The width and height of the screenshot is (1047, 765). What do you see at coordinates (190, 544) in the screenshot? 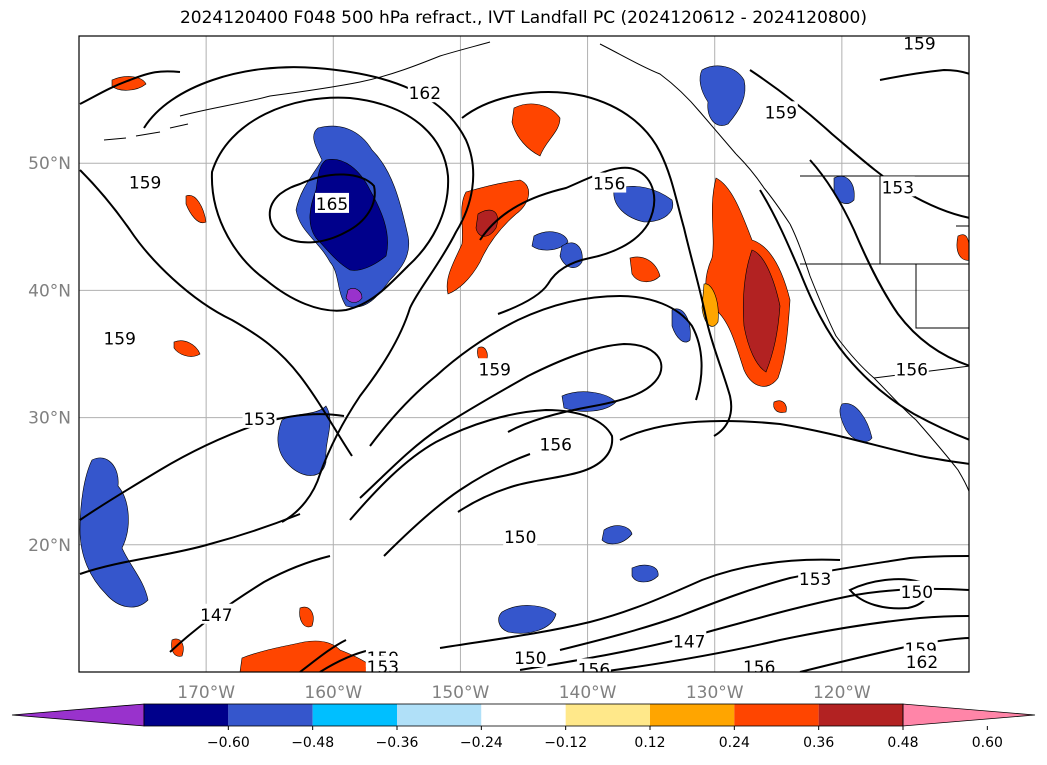
I see `contour-147-south` at bounding box center [190, 544].